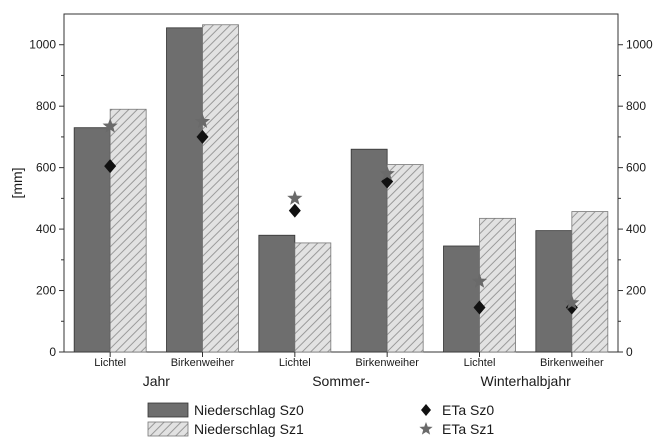 This screenshot has width=668, height=446. Describe the element at coordinates (629, 352) in the screenshot. I see `y-tick-label-right: 0` at that location.